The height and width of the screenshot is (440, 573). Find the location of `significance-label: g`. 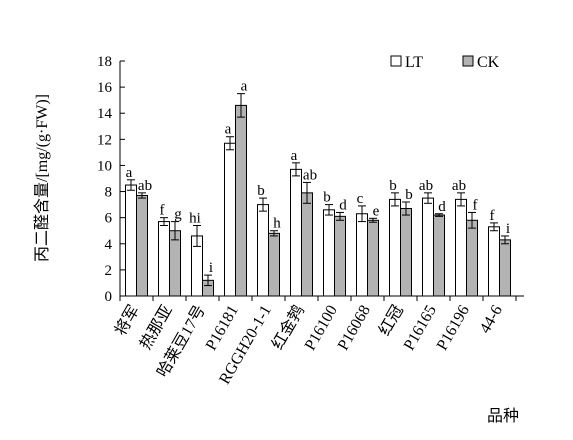

significance-label: g is located at coordinates (178, 215).